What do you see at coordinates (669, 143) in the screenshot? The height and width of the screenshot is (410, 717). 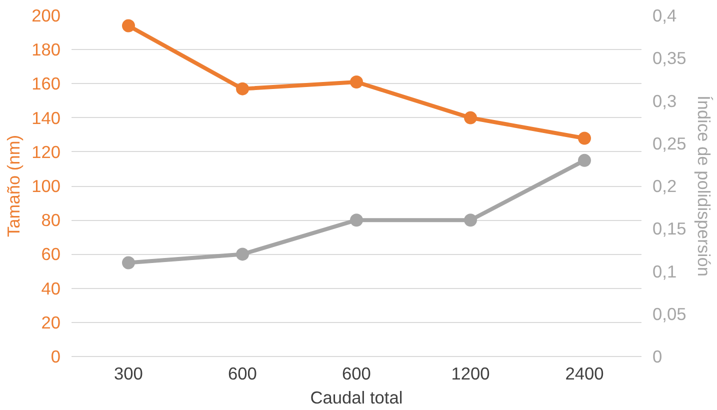 I see `y2-tick-label: 0,25` at bounding box center [669, 143].